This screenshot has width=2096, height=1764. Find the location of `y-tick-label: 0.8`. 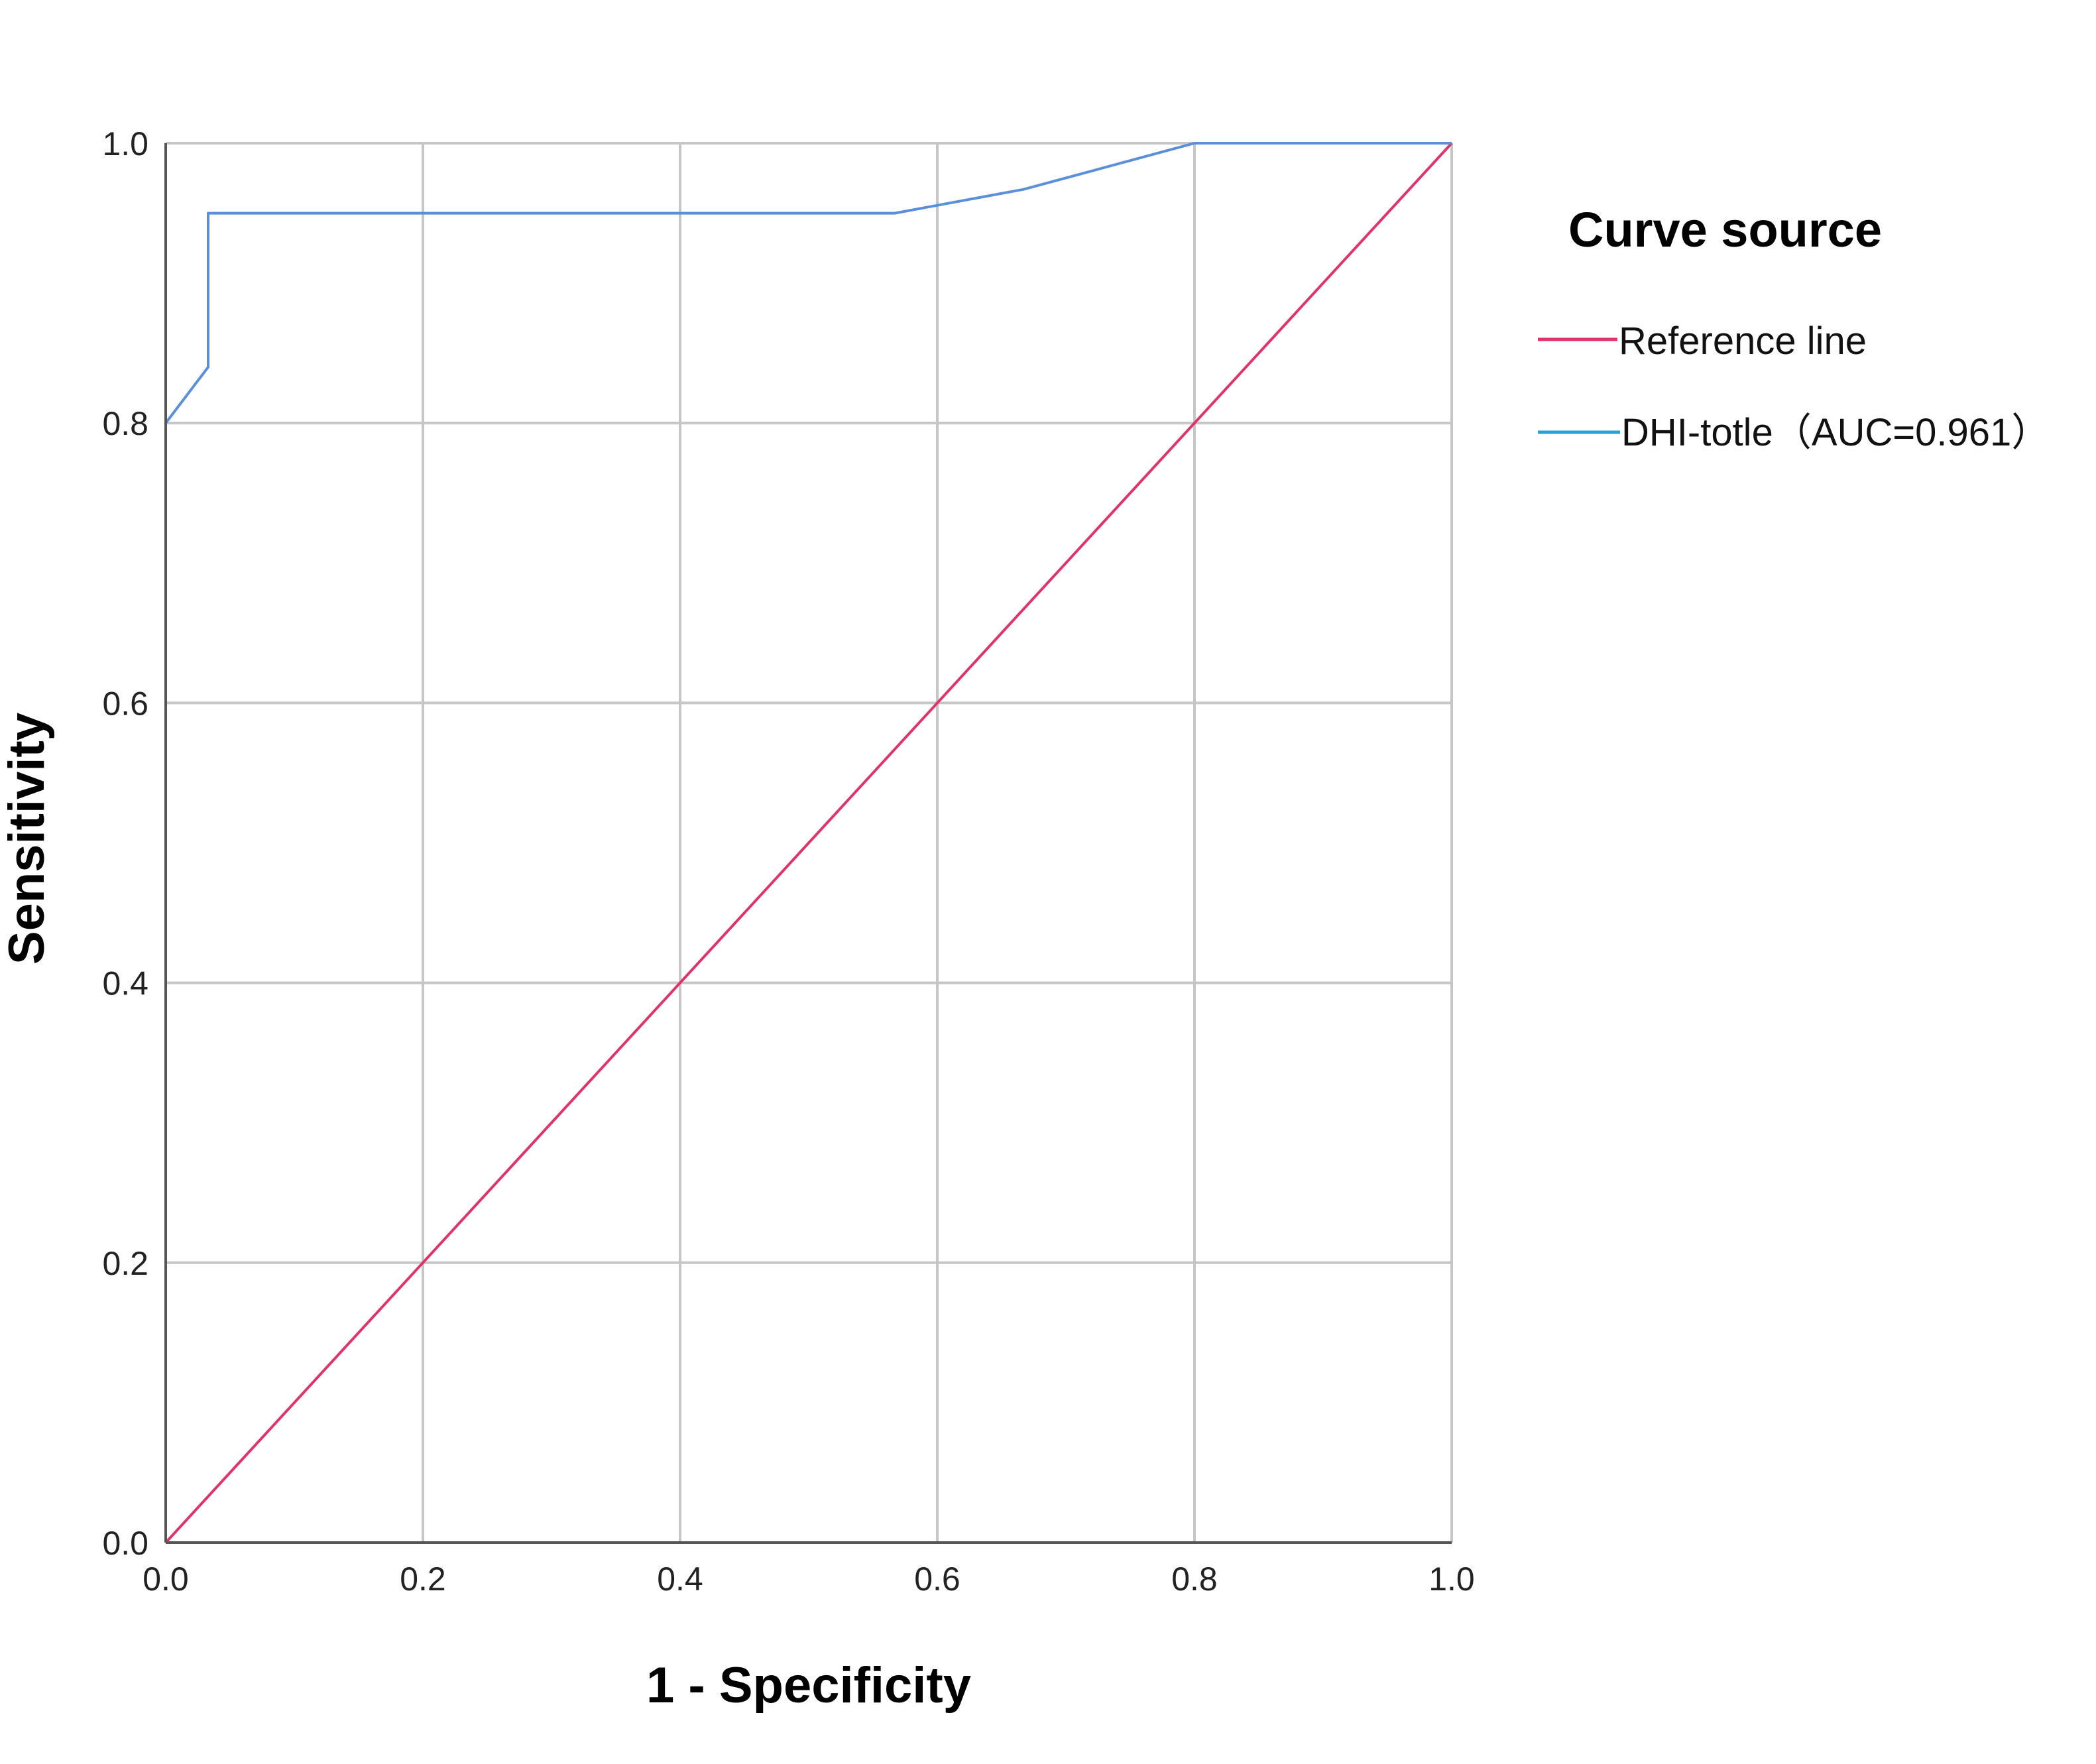

y-tick-label: 0.8 is located at coordinates (125, 423).